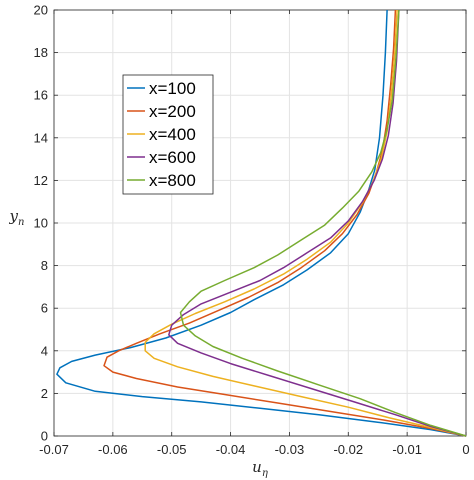  What do you see at coordinates (265, 473) in the screenshot?
I see `x-axis-label-sub: η` at bounding box center [265, 473].